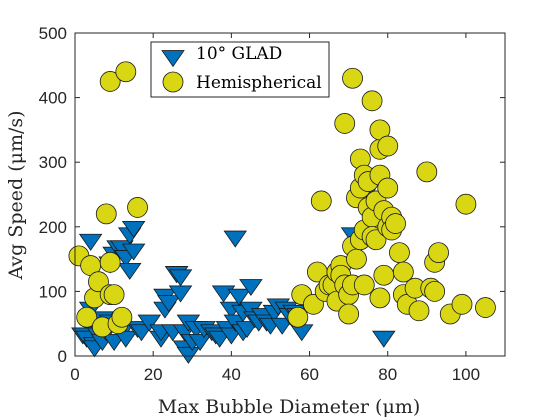 This screenshot has width=560, height=420. What do you see at coordinates (53, 162) in the screenshot?
I see `y-tick-label: 300` at bounding box center [53, 162].